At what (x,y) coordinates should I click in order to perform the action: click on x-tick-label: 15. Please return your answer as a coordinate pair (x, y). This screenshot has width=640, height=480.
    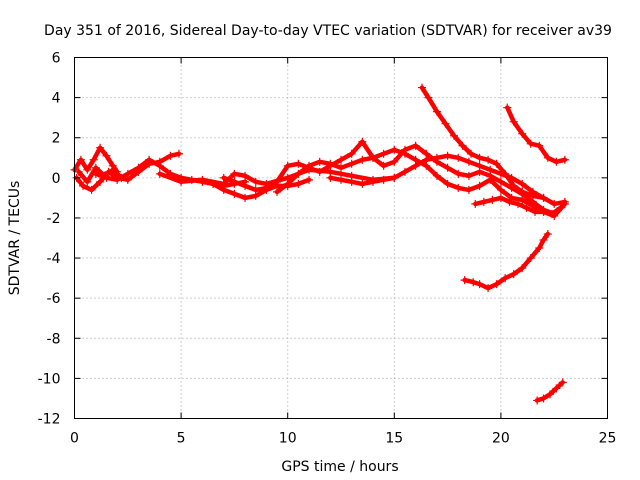
    Looking at the image, I should click on (394, 439).